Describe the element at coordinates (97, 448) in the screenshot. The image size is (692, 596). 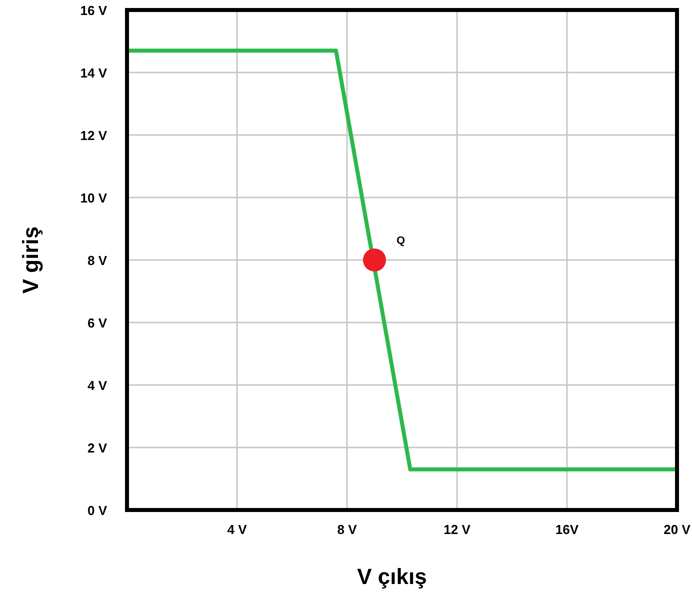
I see `y-tick-label: 2 V` at that location.